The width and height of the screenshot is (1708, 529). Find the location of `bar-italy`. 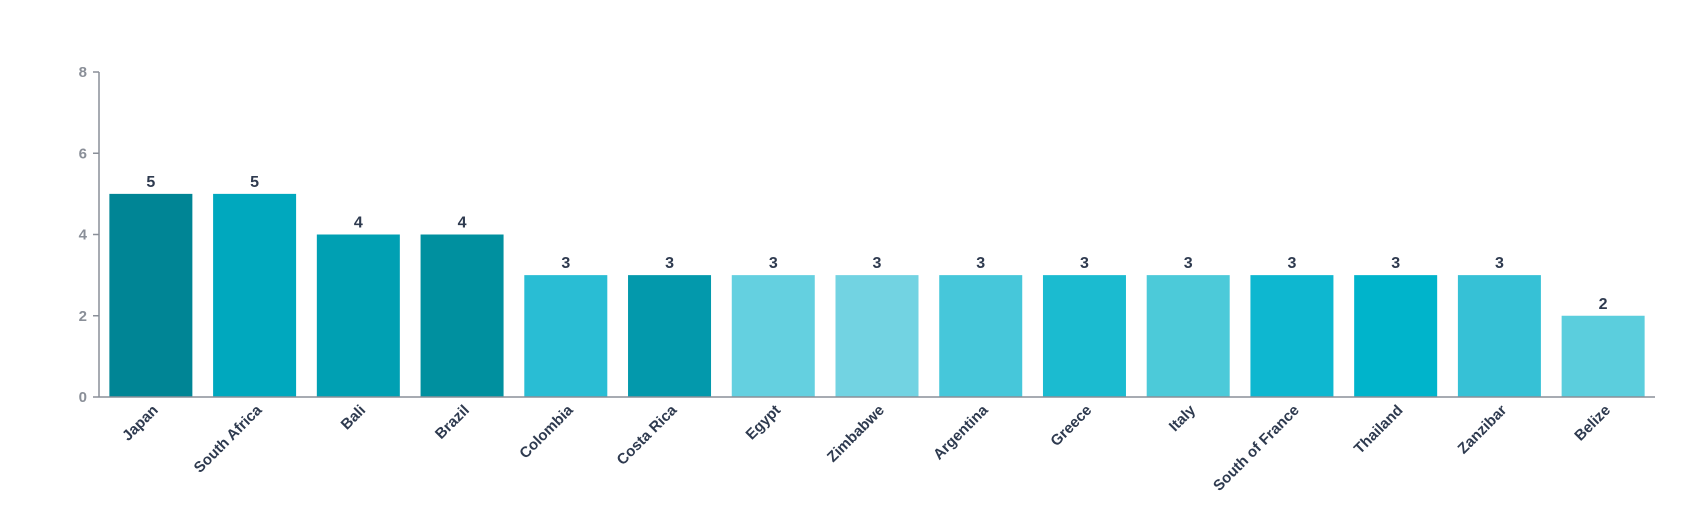

bar-italy is located at coordinates (1188, 336).